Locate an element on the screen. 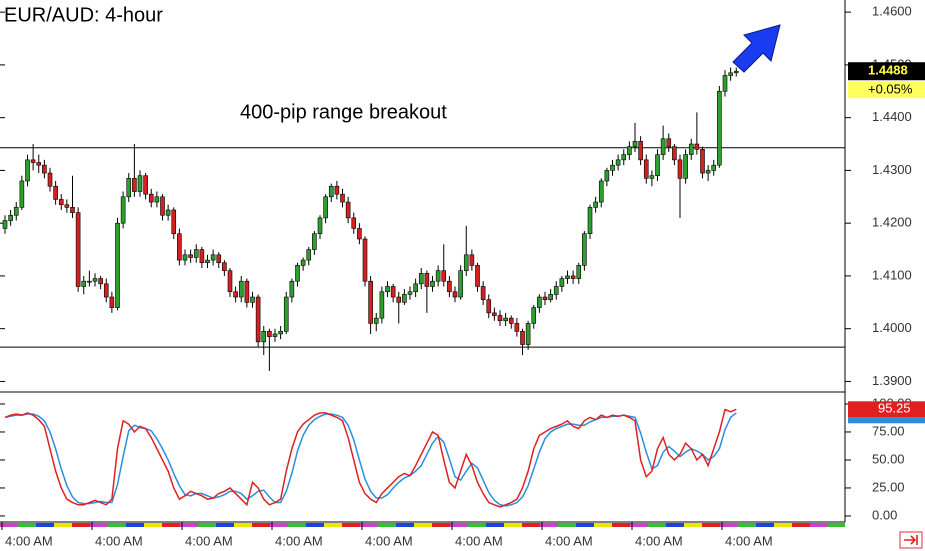  y-tick-label: 50.00 is located at coordinates (888, 458).